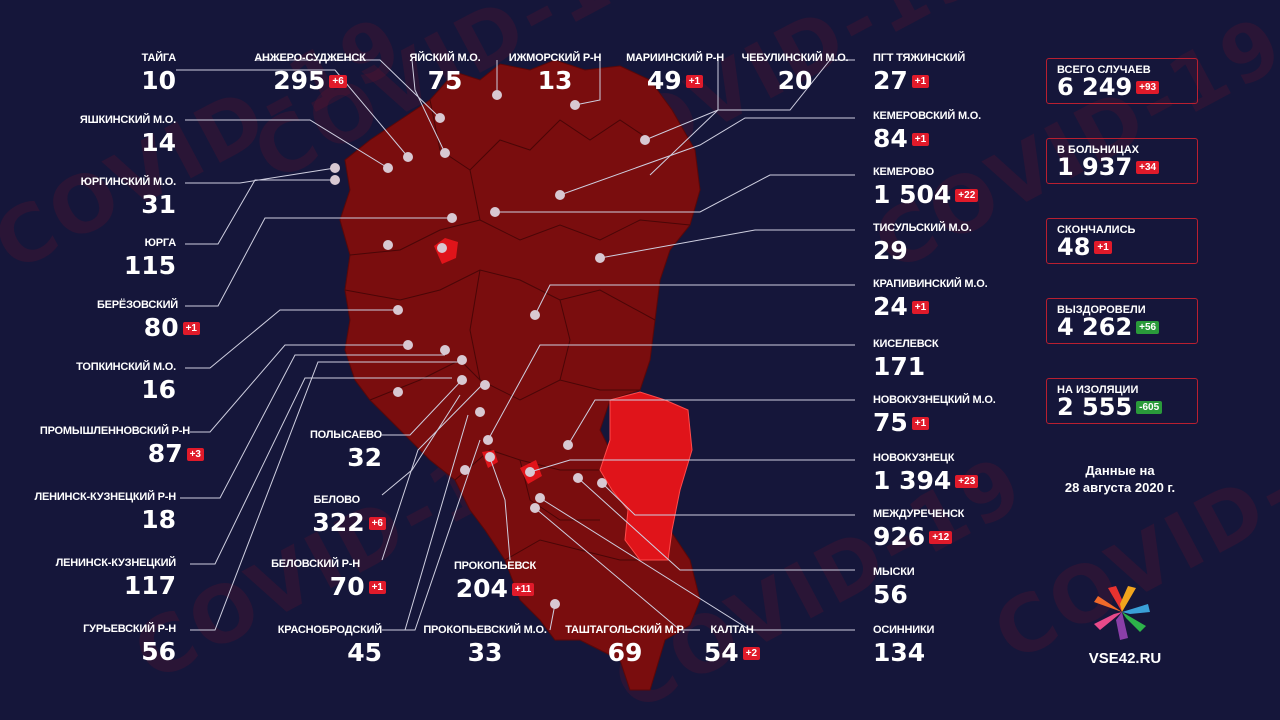 The height and width of the screenshot is (720, 1280). Describe the element at coordinates (934, 400) in the screenshot. I see `region-name: НОВОКУЗНЕЦКИЙ М.О.` at that location.